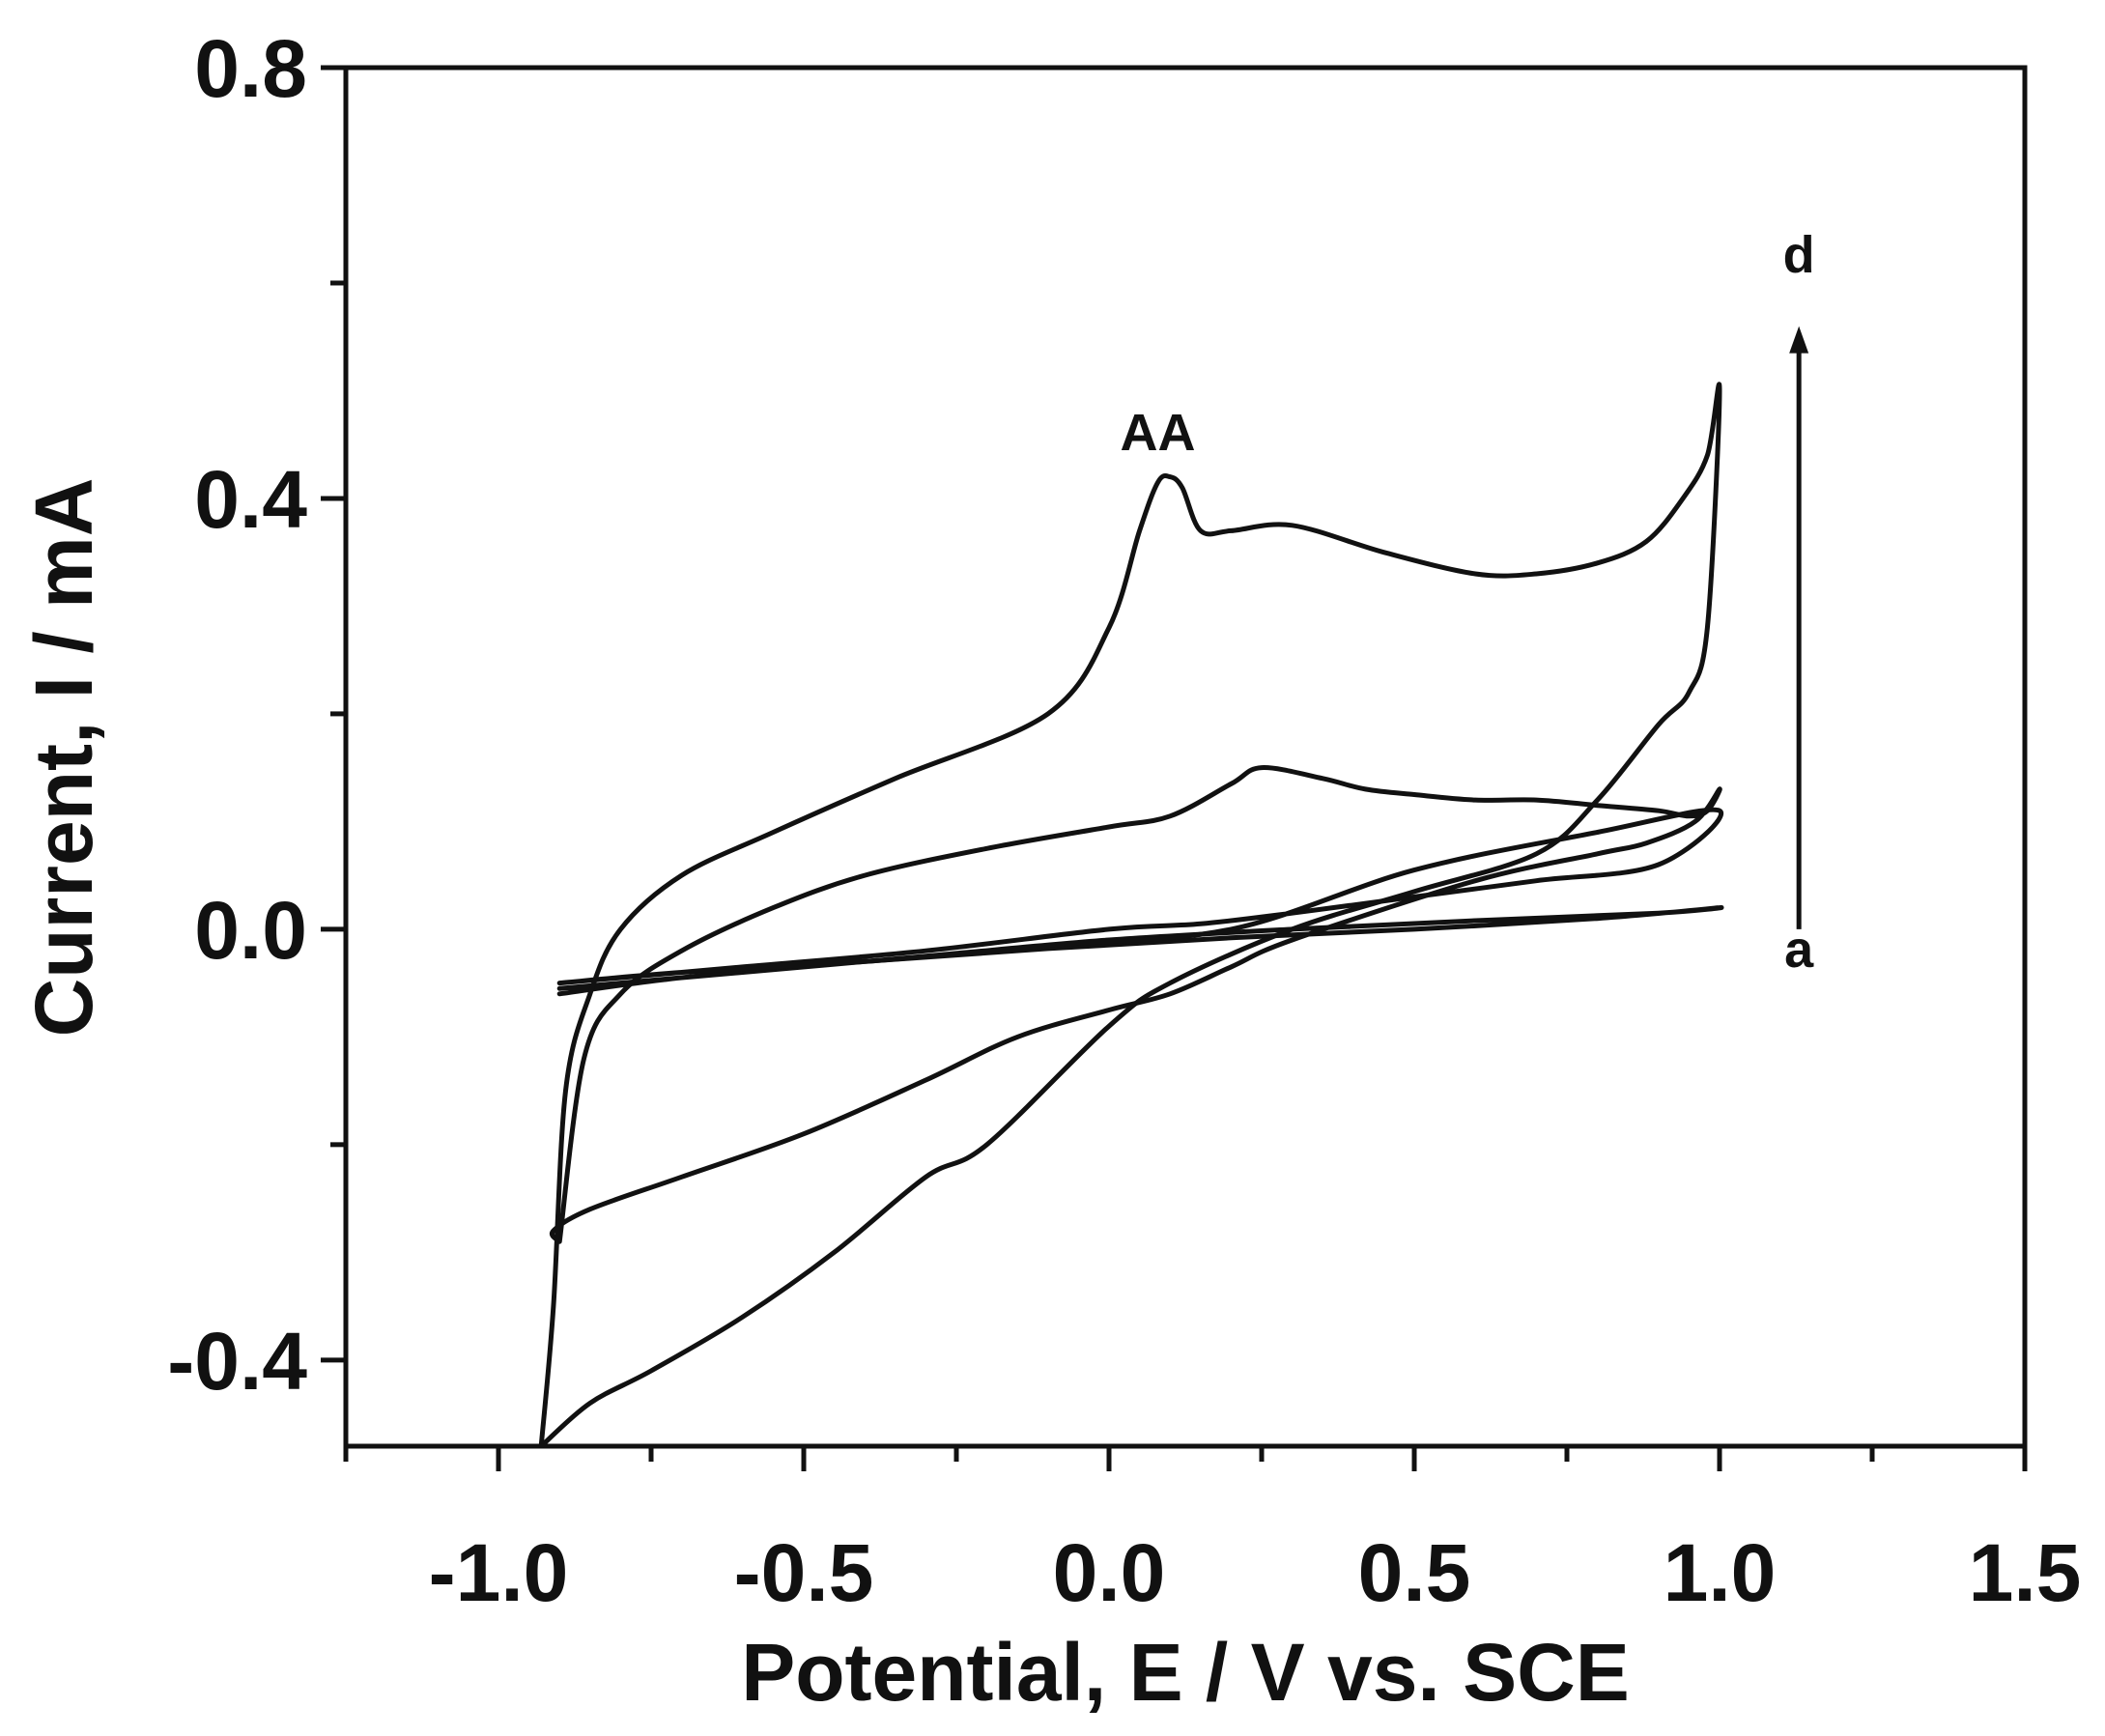  I want to click on x-tick-label: 0.5, so click(1414, 1572).